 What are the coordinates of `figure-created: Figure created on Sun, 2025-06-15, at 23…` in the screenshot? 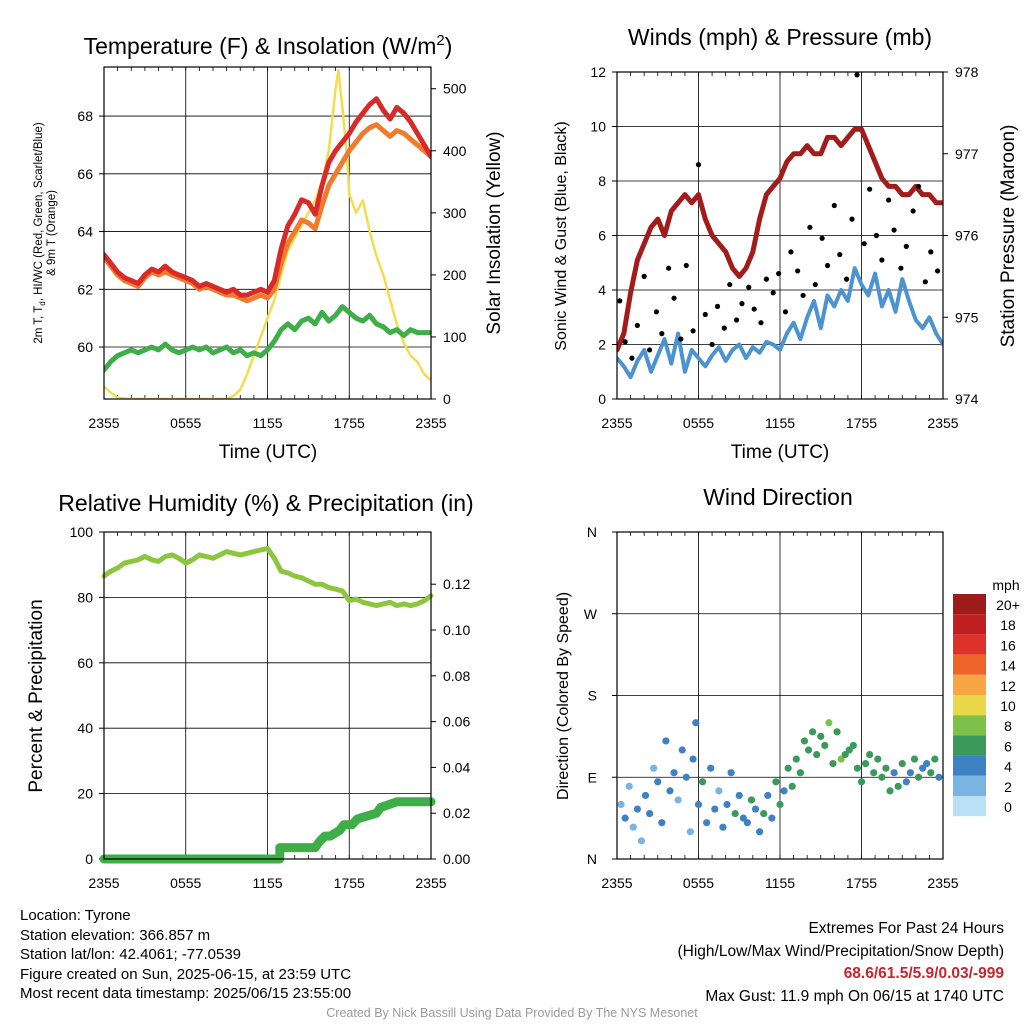 It's located at (186, 974).